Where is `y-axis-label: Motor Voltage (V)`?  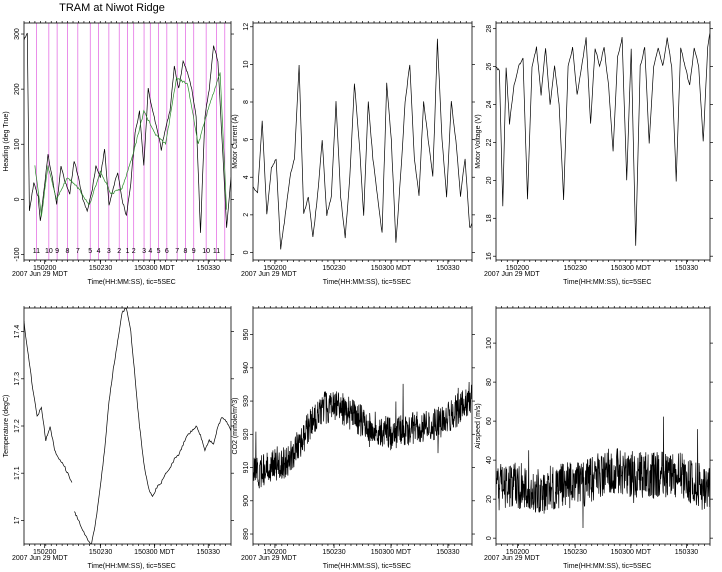
y-axis-label: Motor Voltage (V) is located at coordinates (478, 141).